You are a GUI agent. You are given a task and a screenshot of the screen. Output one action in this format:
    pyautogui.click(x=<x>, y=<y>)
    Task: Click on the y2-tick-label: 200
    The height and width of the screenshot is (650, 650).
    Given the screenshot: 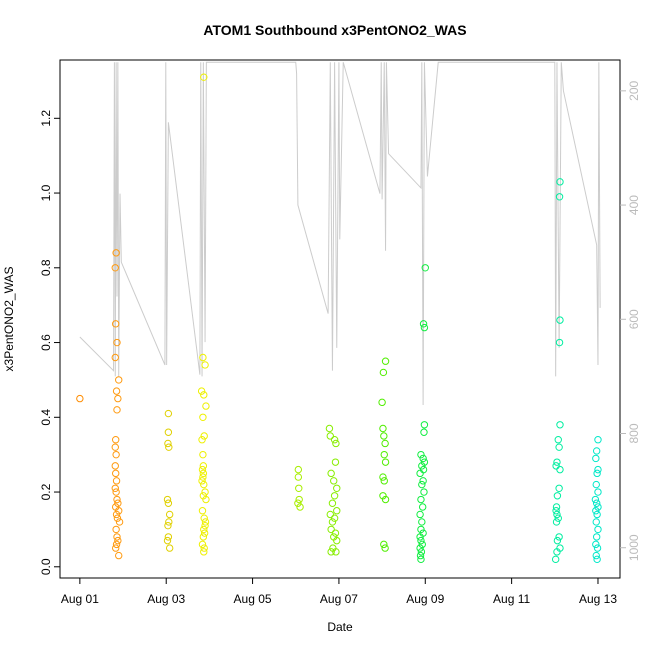 What is the action you would take?
    pyautogui.click(x=634, y=91)
    